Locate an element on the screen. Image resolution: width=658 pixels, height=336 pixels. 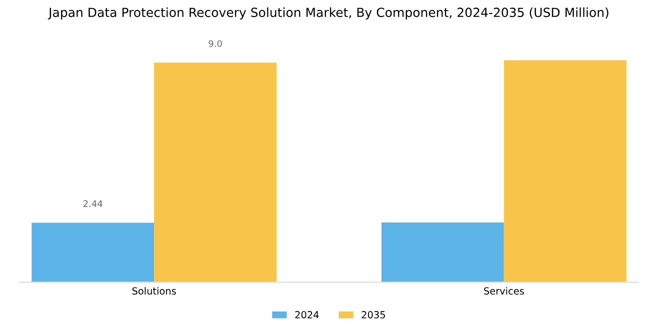
x-tick-label: Solutions is located at coordinates (154, 291).